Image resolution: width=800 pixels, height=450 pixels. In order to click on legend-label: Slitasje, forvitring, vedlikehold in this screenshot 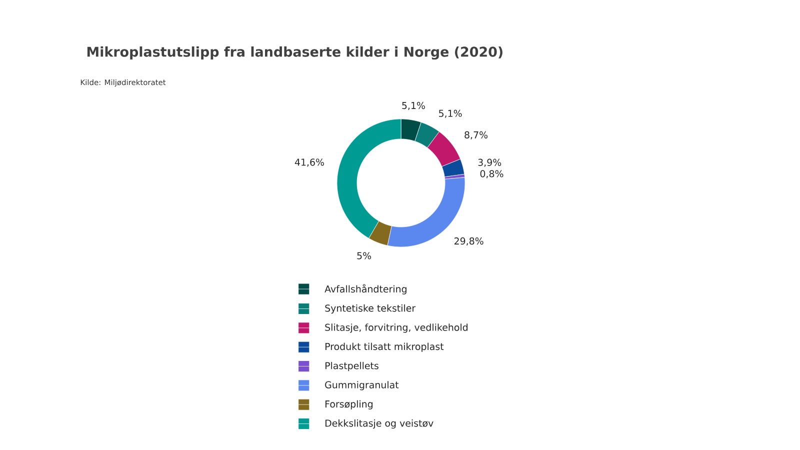, I will do `click(396, 328)`.